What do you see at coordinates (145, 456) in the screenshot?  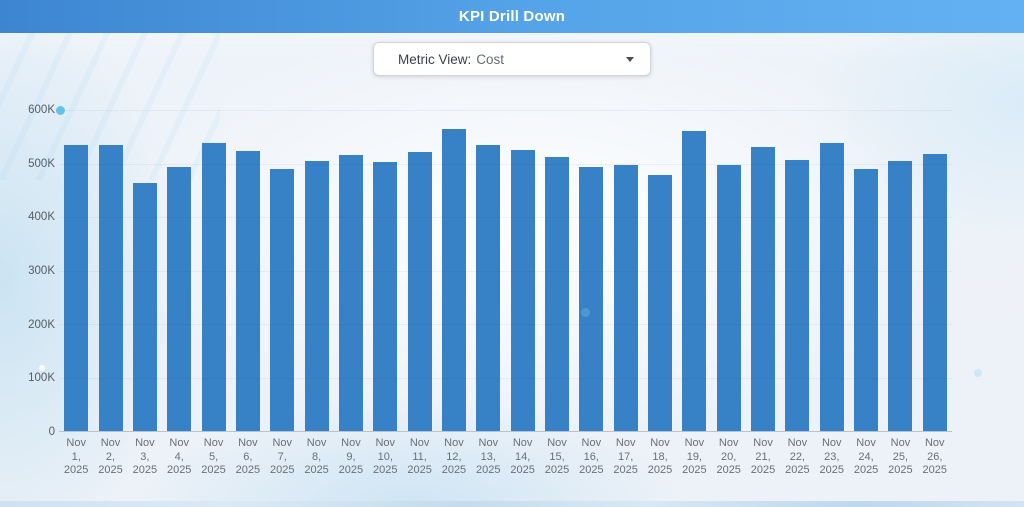 I see `x-axis-tick-label: Nov 3, 2025` at bounding box center [145, 456].